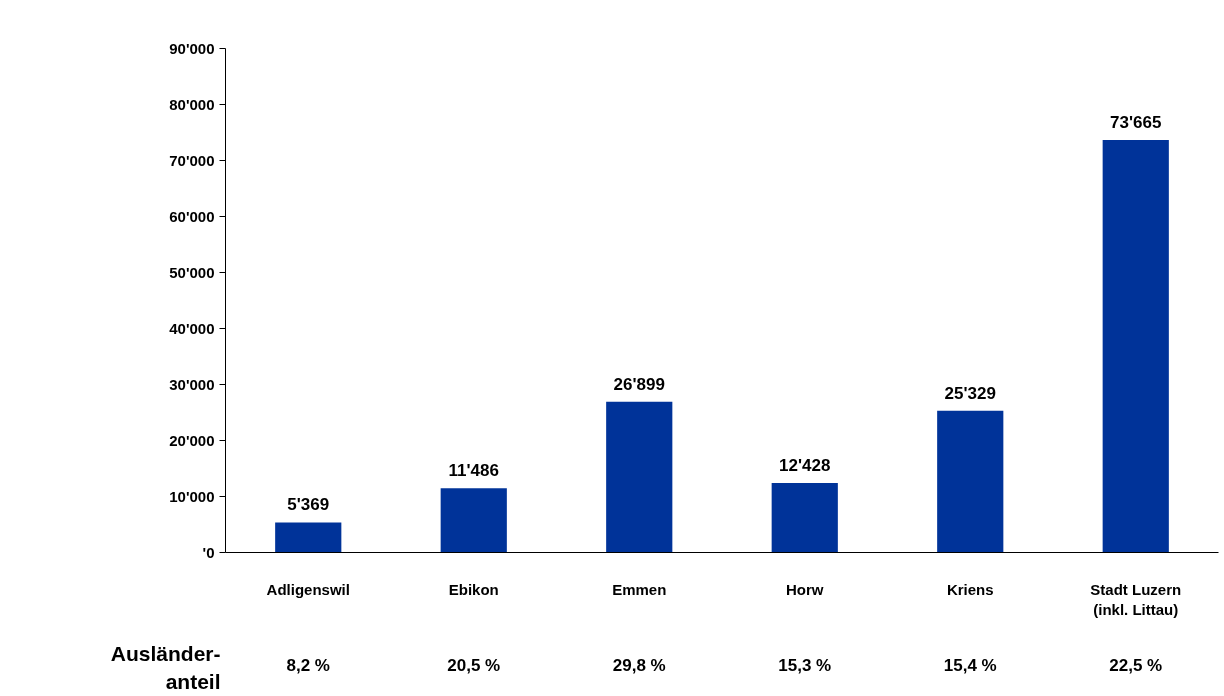 This screenshot has width=1224, height=696. I want to click on data-label: 11'486, so click(473, 471).